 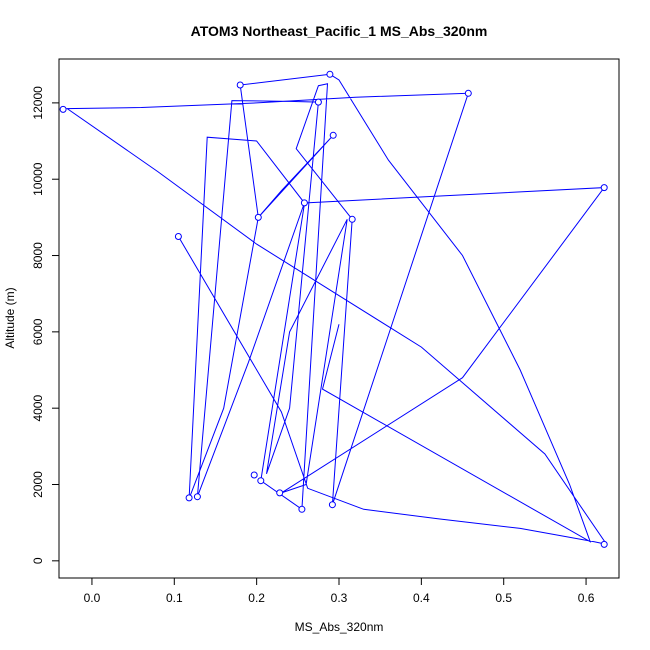 I want to click on y-tick-label: 8000, so click(x=38, y=255).